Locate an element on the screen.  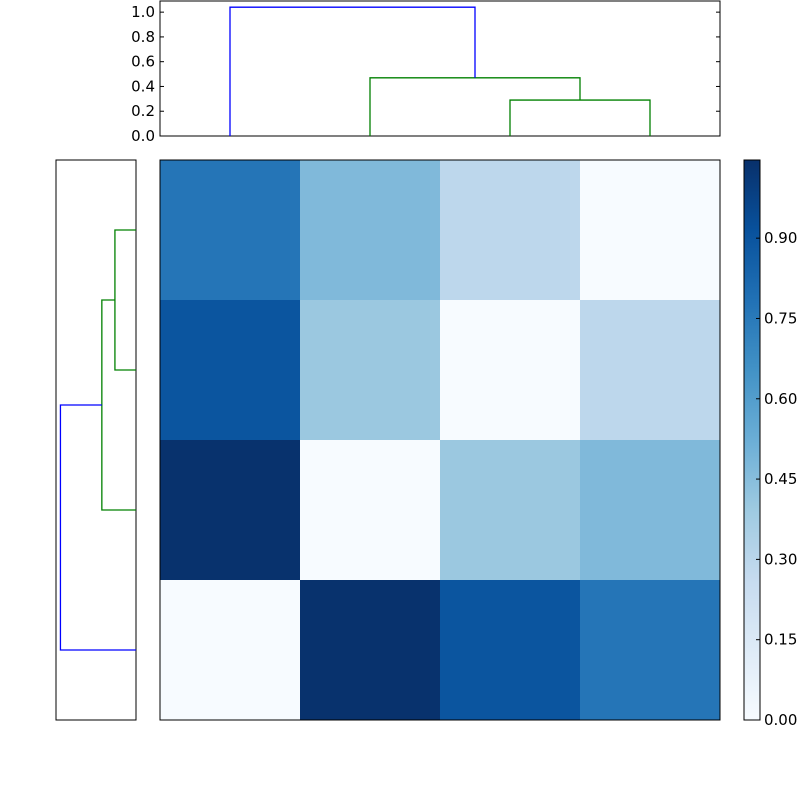
colorbar-tick-label: 0.45 is located at coordinates (780, 479).